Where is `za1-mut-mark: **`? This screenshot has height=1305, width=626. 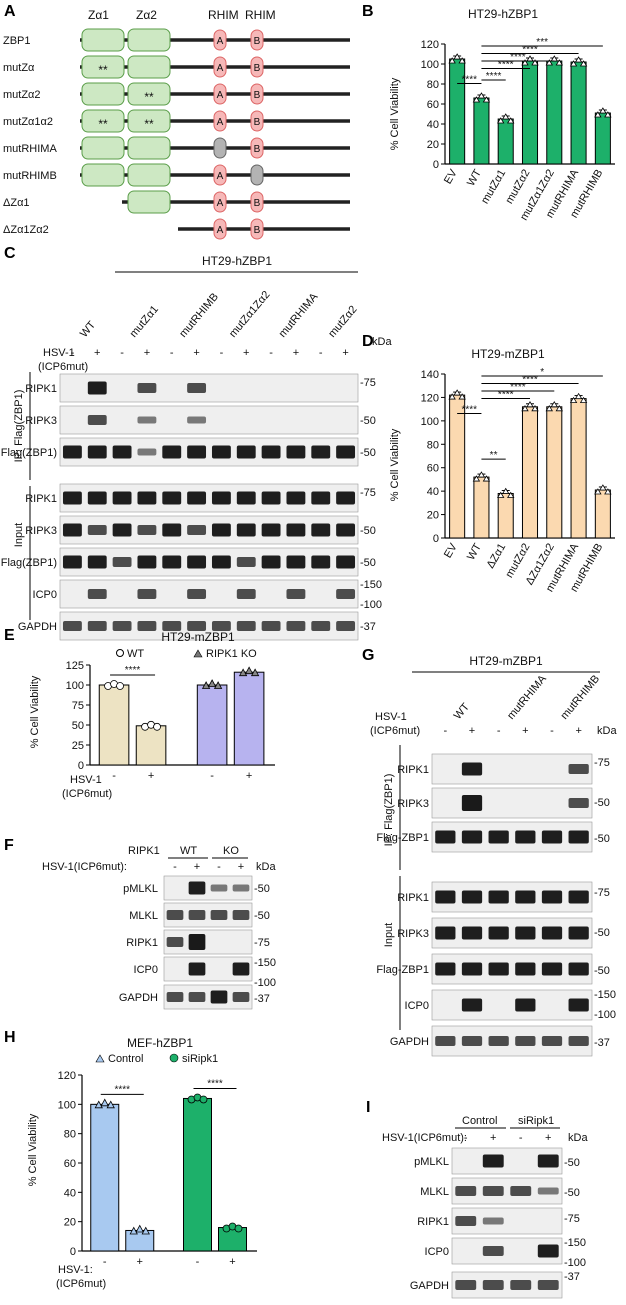 za1-mut-mark: ** is located at coordinates (103, 124).